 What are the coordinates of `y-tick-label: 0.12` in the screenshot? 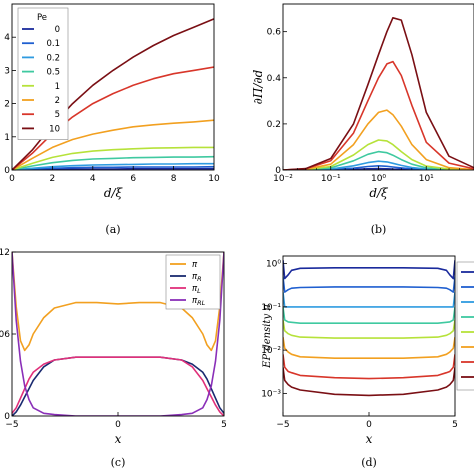 It's located at (5, 253).